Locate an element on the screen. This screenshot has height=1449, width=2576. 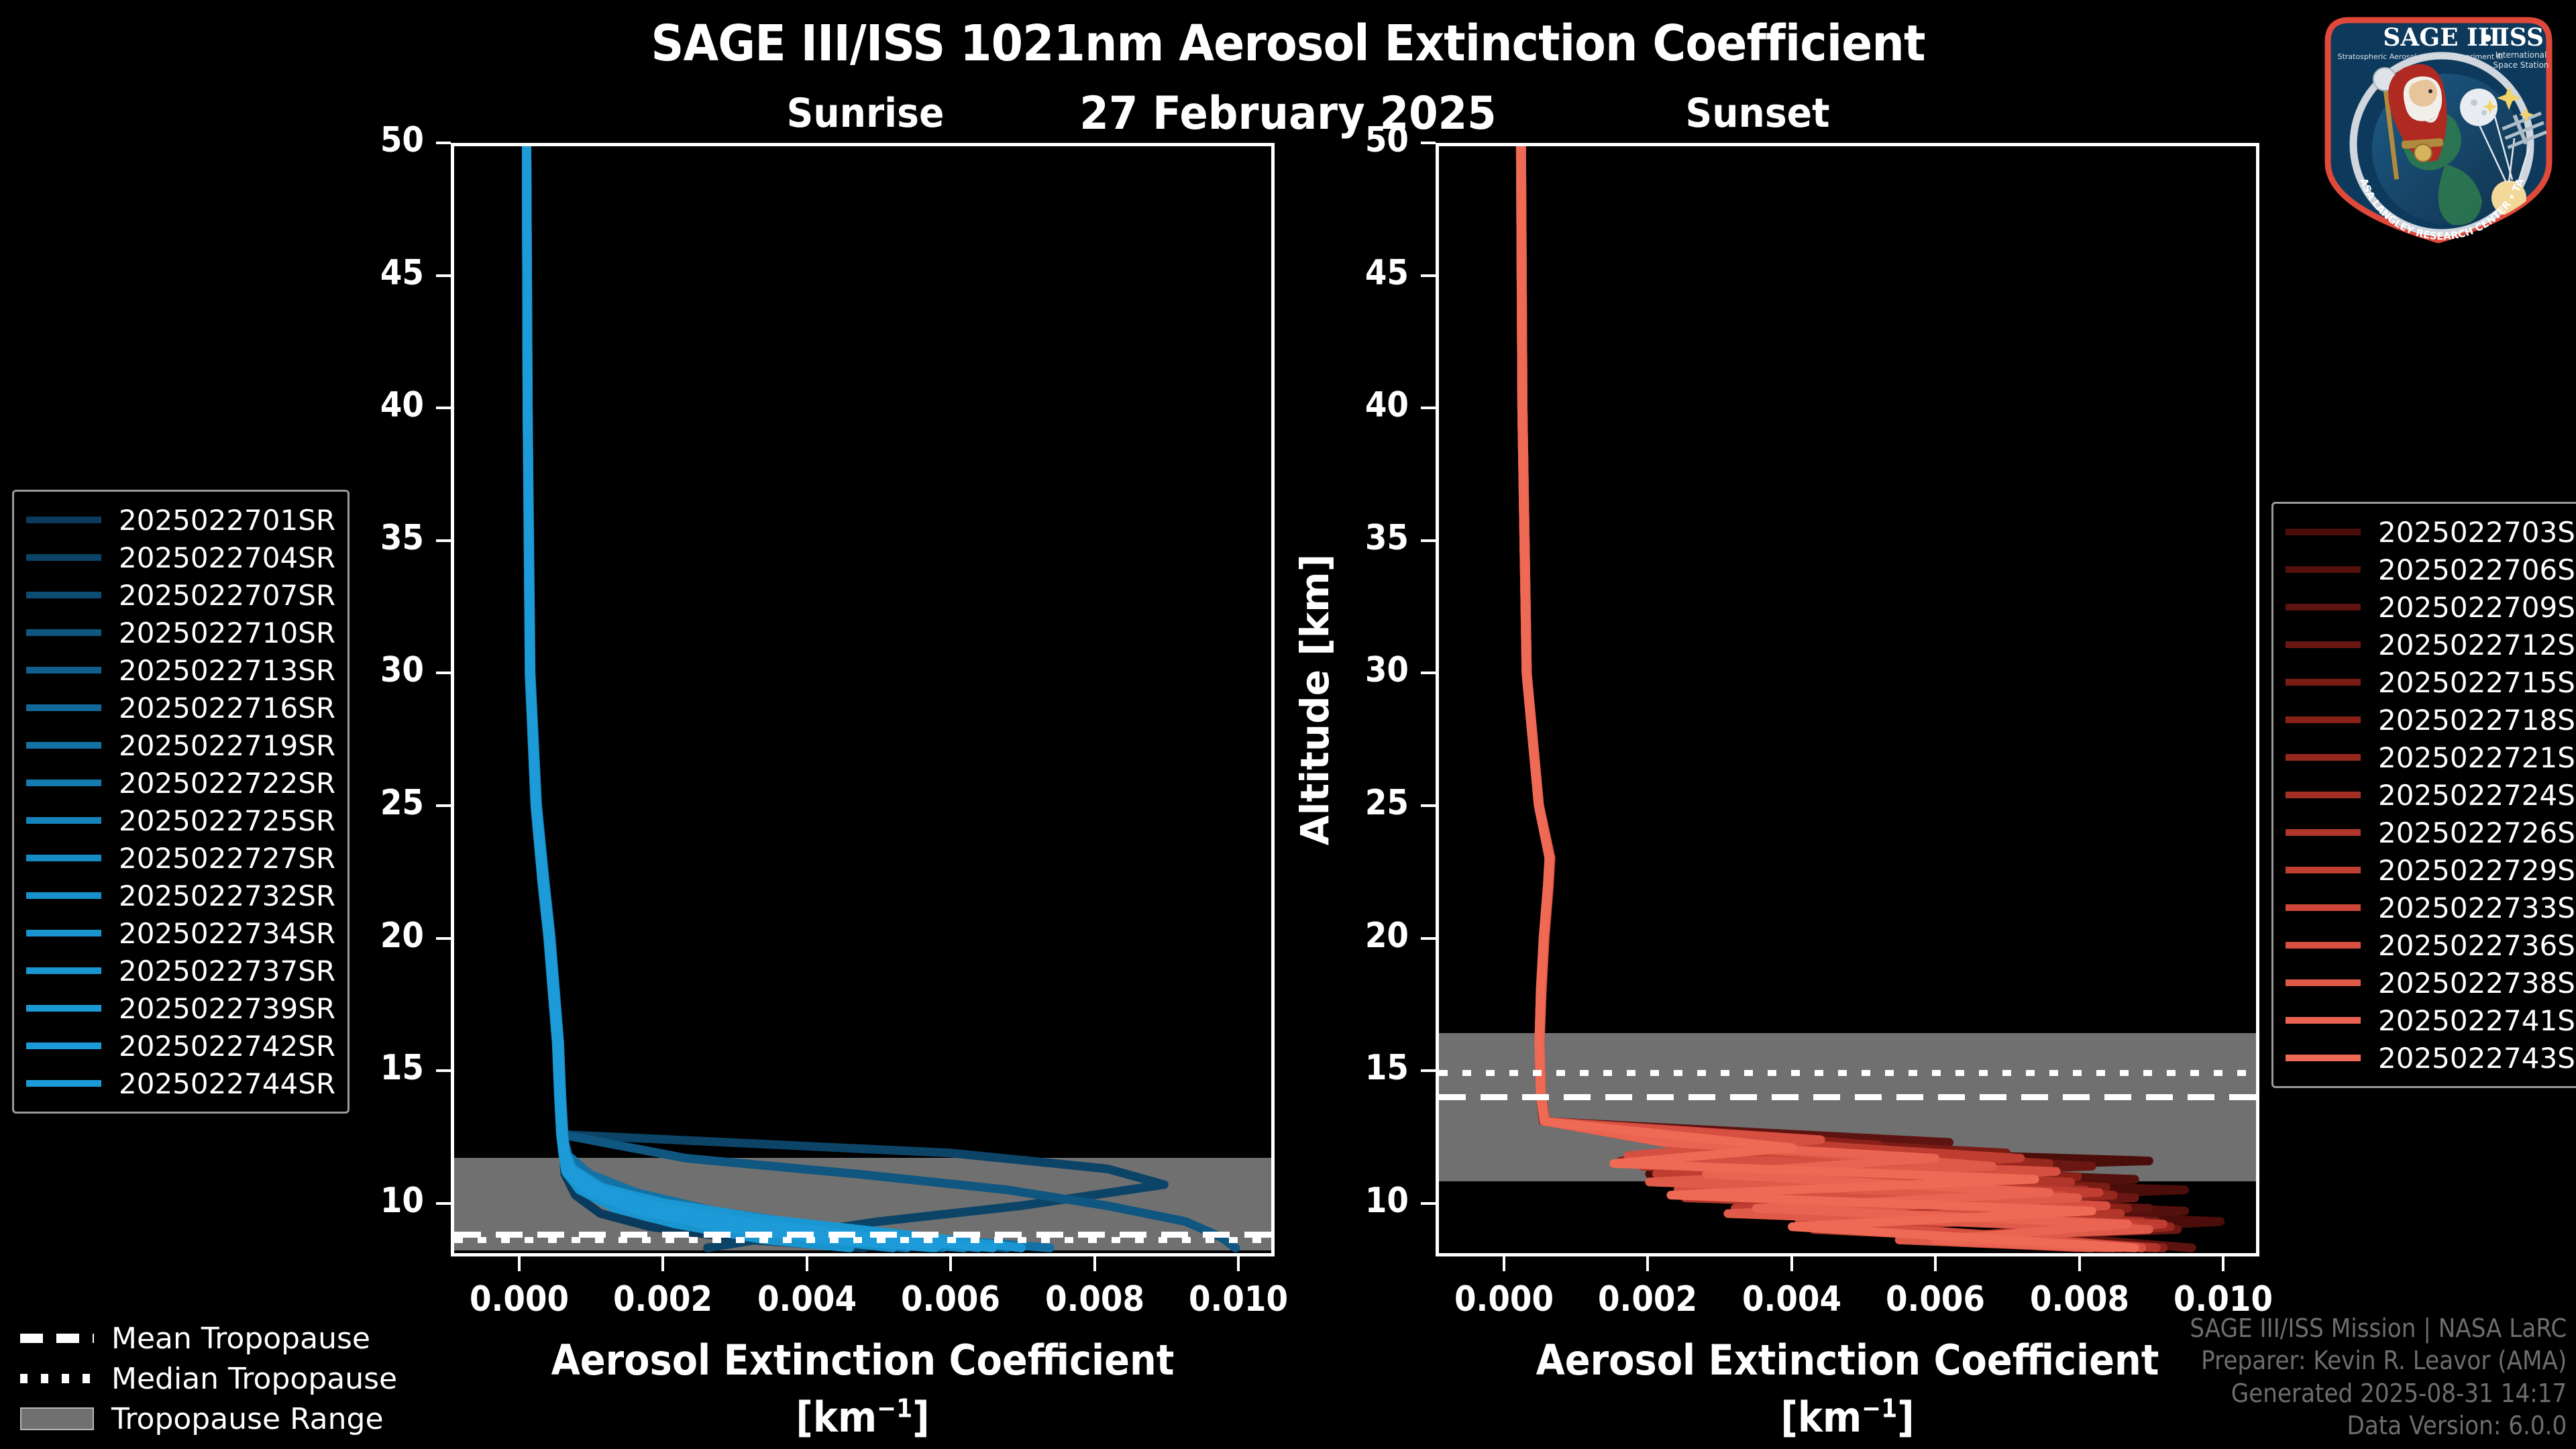
sunset-legend-item: 2025022741SS is located at coordinates (2431, 1020).